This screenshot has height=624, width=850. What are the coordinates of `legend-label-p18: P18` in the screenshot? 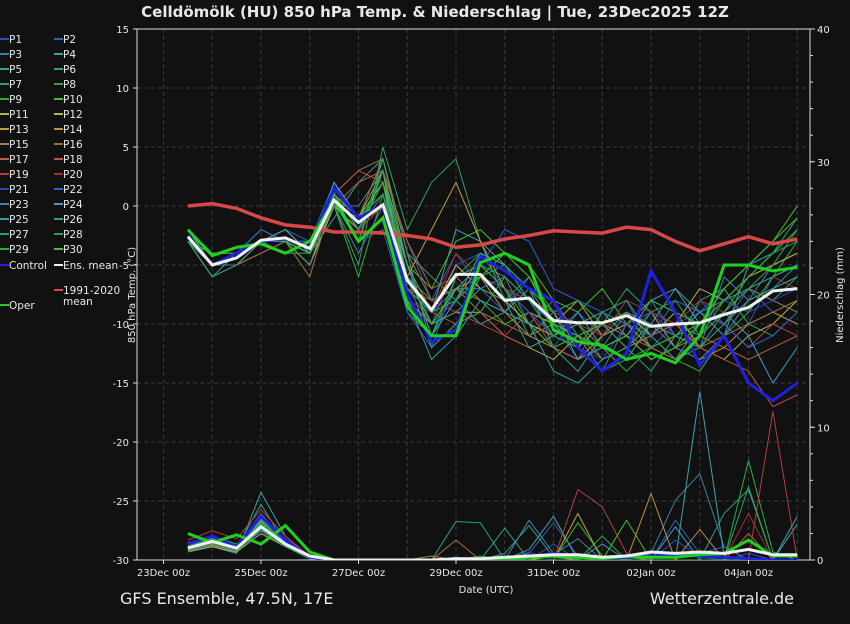 It's located at (73, 160).